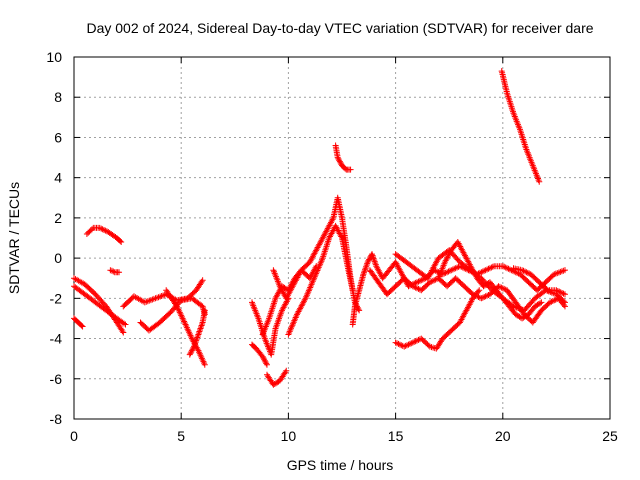  Describe the element at coordinates (343, 157) in the screenshot. I see `series-t16` at that location.